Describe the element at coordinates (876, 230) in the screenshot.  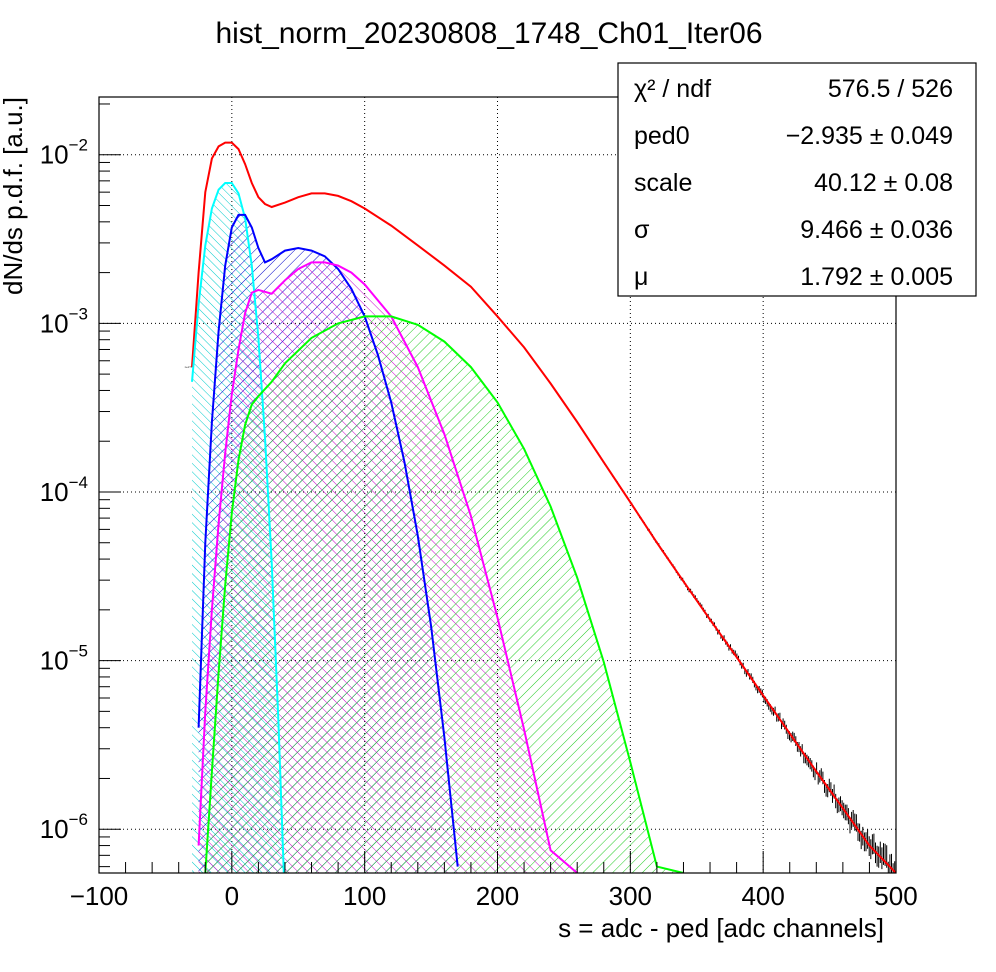
I see `stats-value: 9.466 ± 0.036` at that location.